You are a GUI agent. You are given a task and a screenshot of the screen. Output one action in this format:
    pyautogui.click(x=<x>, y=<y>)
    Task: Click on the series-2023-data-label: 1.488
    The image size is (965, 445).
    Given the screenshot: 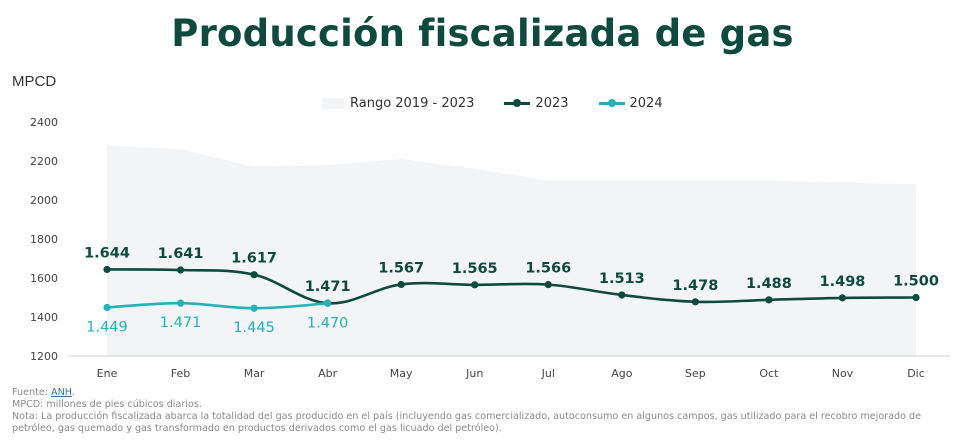 What is the action you would take?
    pyautogui.click(x=769, y=284)
    